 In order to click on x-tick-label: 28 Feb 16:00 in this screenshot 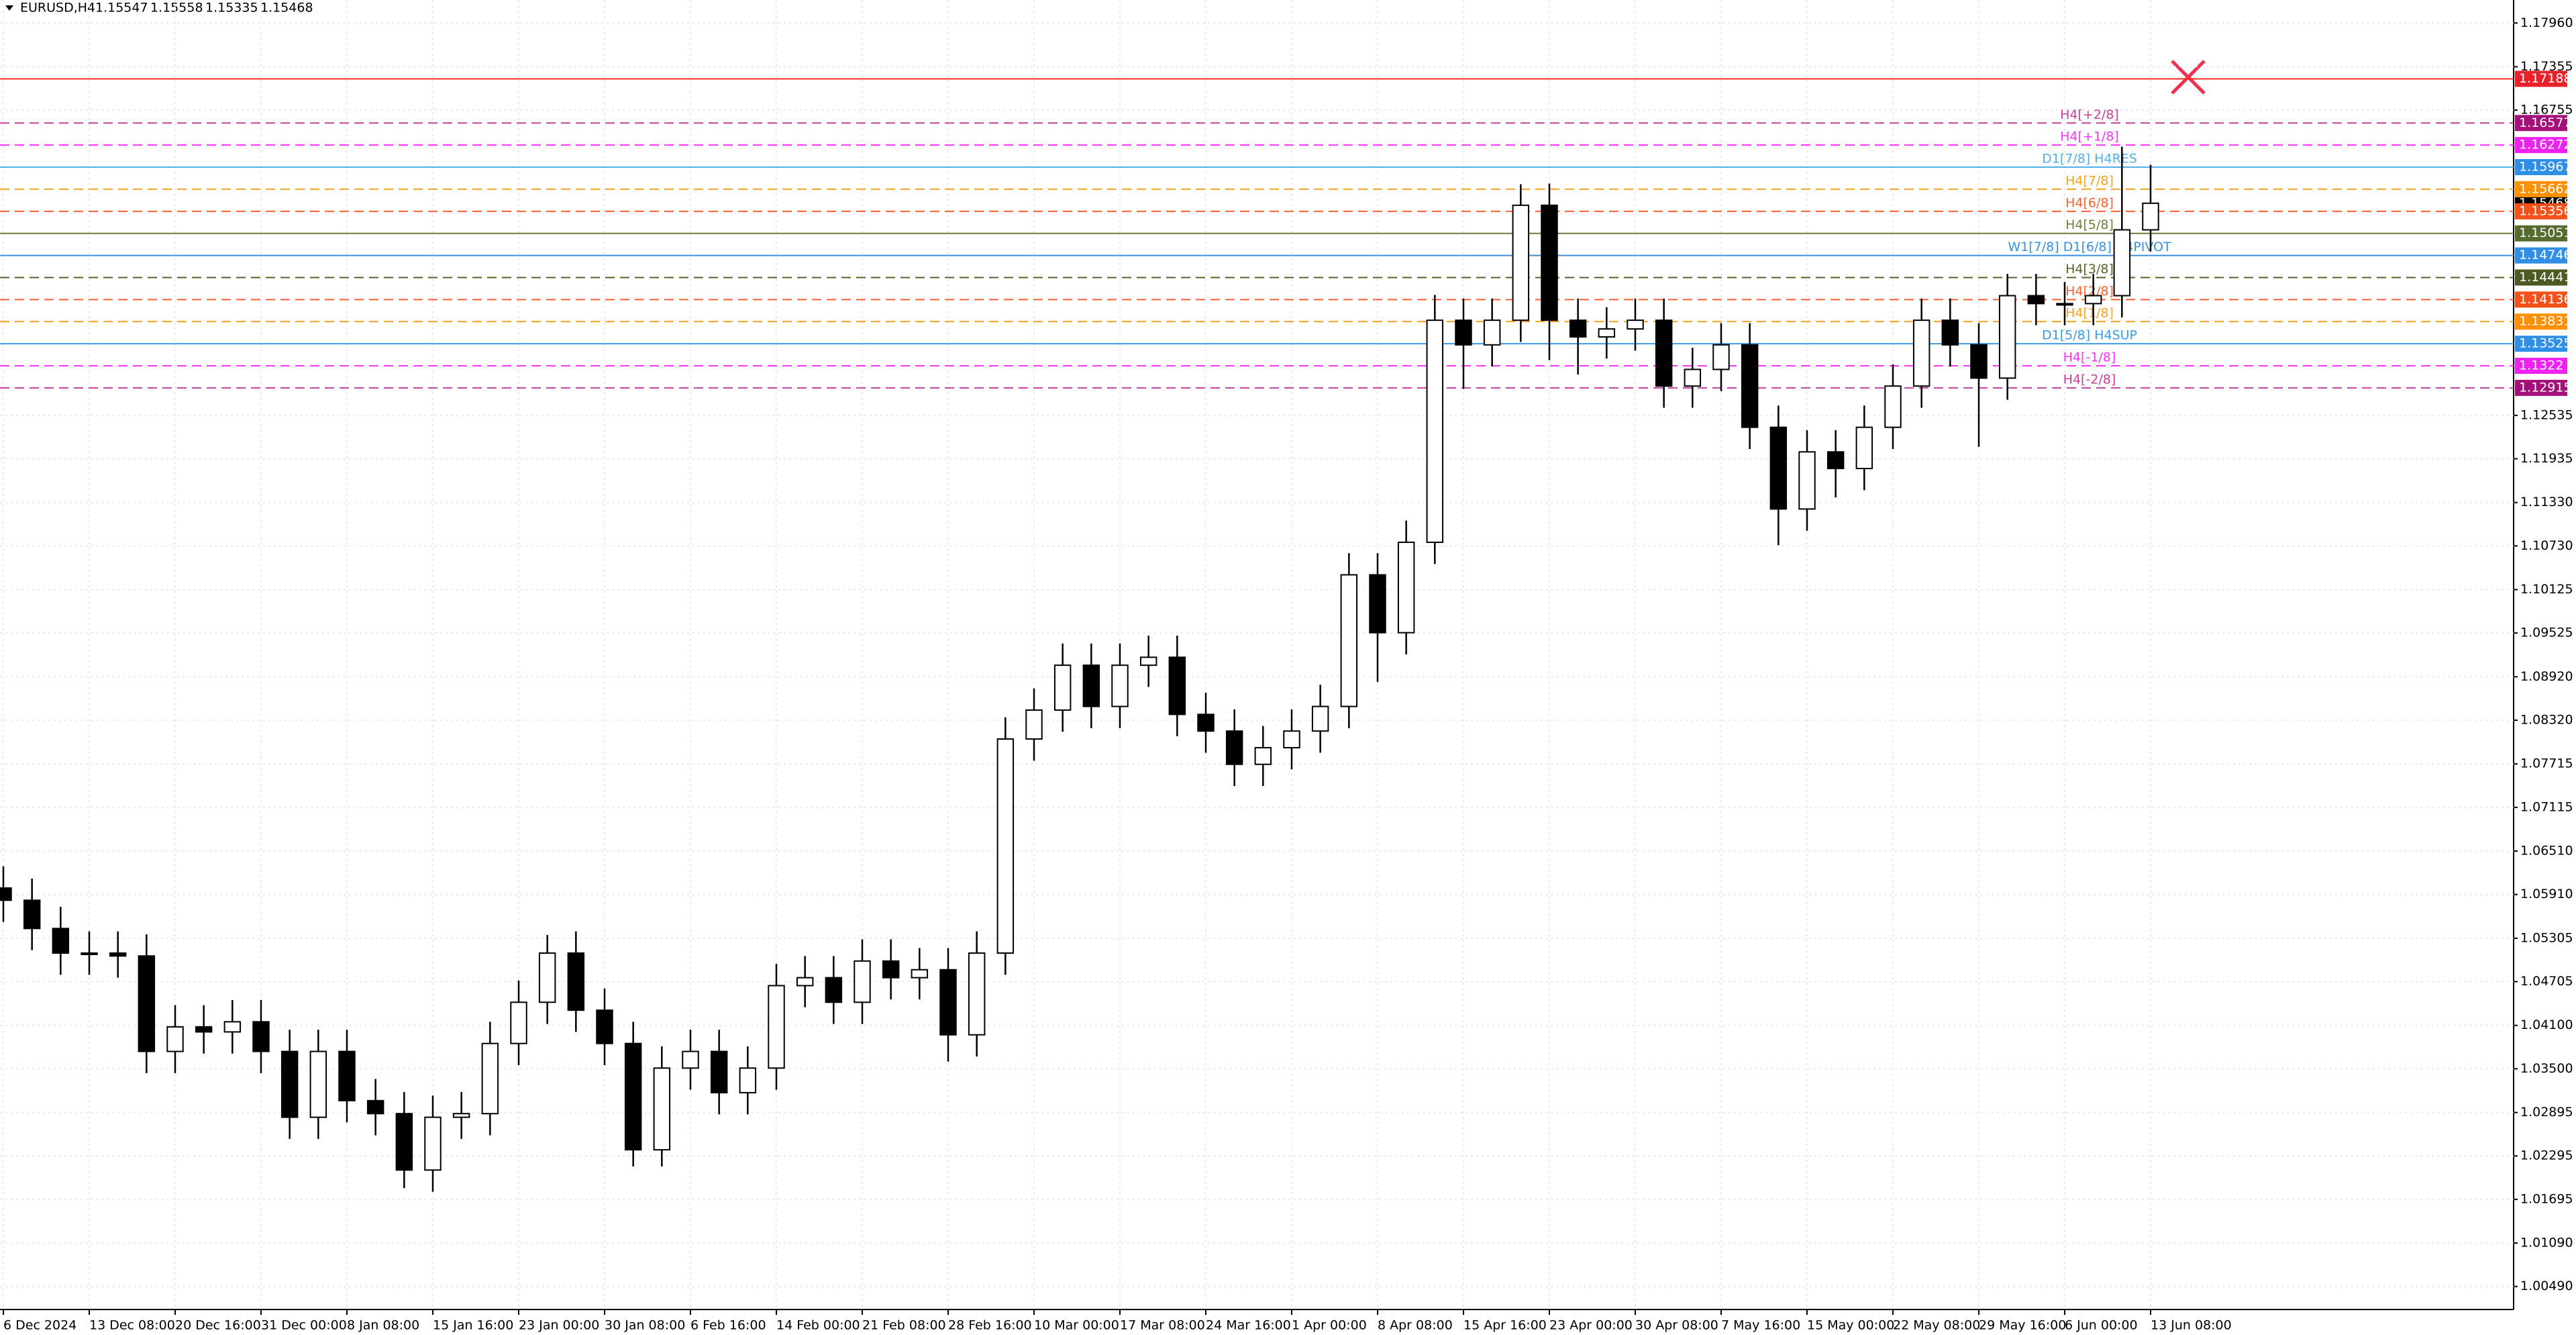, I will do `click(990, 1325)`.